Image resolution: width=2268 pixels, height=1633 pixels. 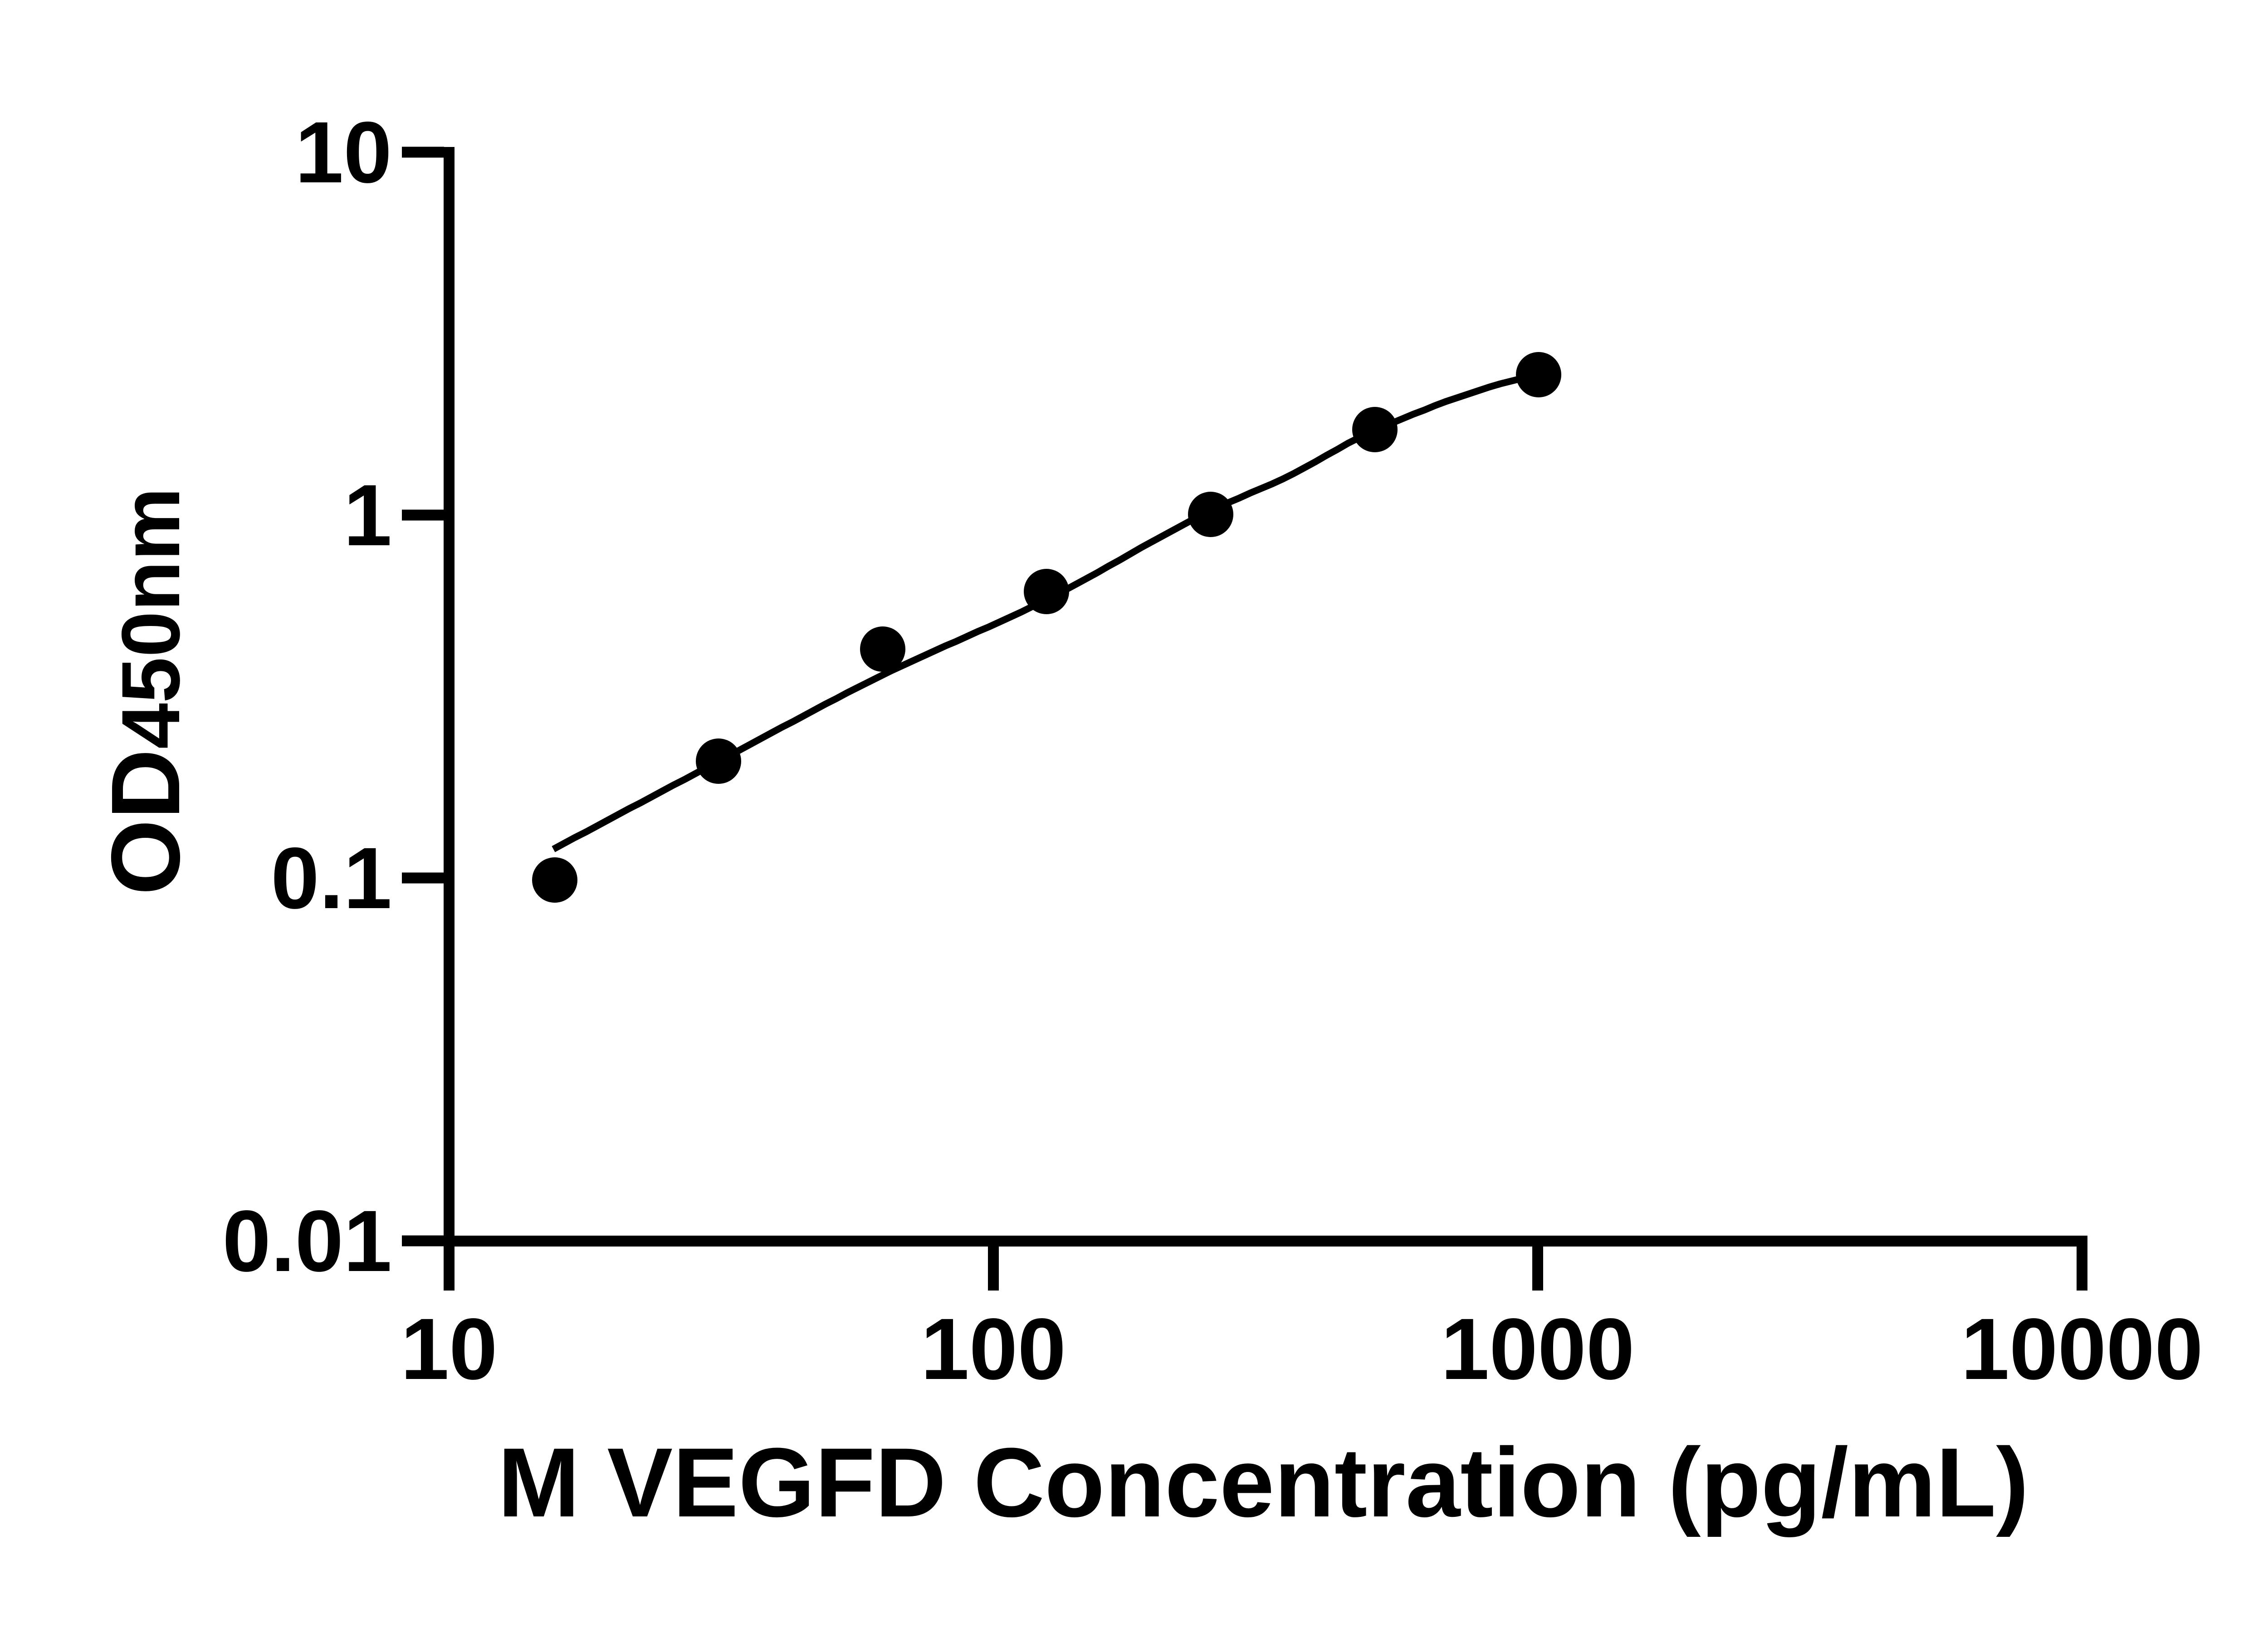 I want to click on svg-text: 1000, so click(x=1537, y=1349).